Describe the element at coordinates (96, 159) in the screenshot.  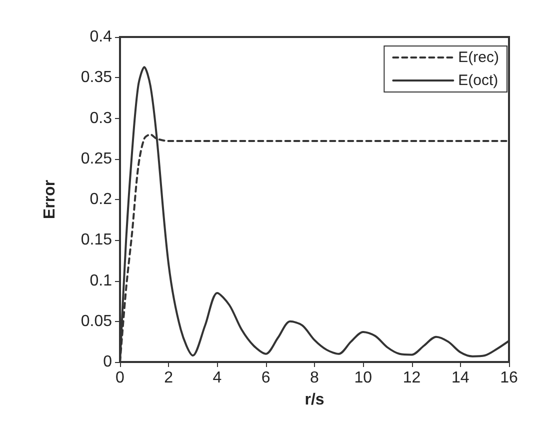
I see `y-tick-label: 0.25` at that location.